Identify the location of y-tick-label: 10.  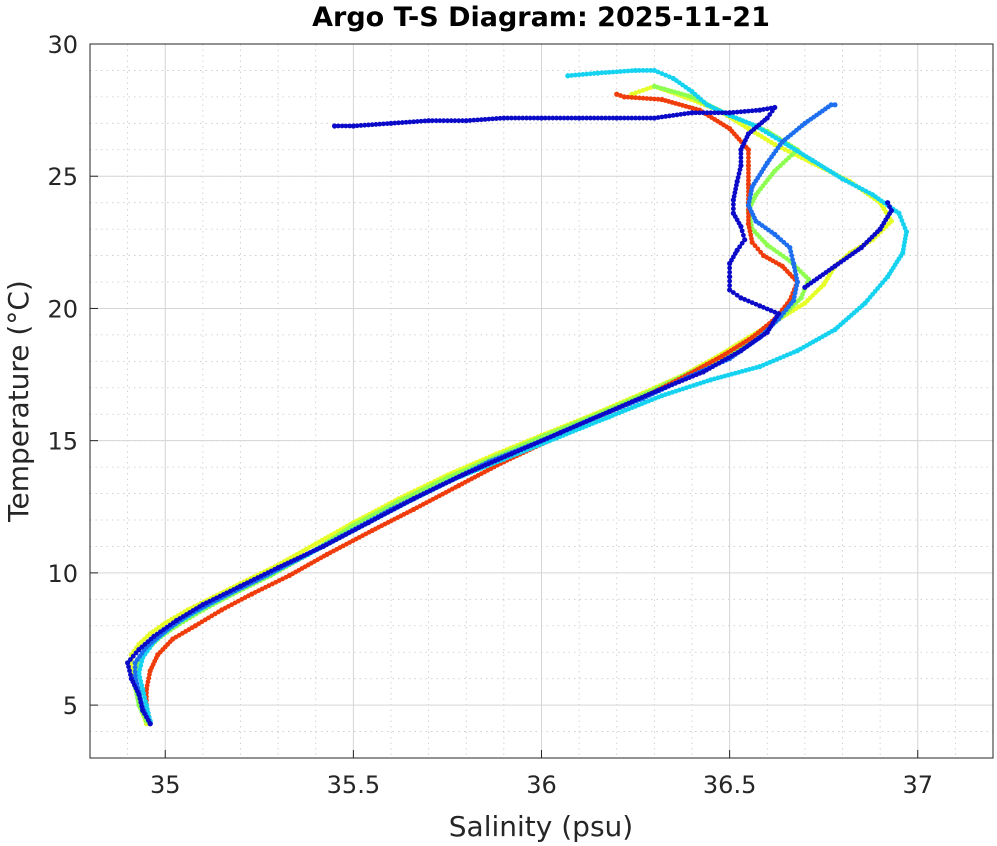
(62, 574).